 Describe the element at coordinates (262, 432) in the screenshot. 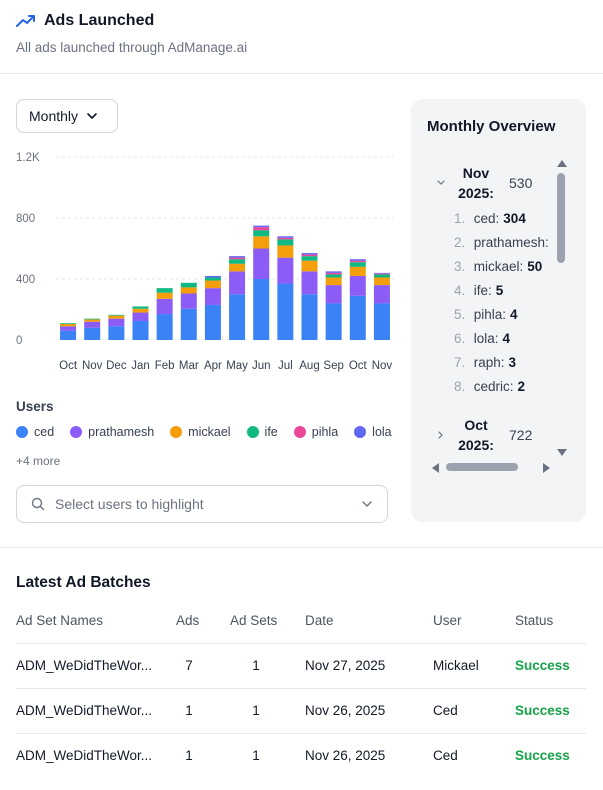

I see `legend-item-ife: ife` at that location.